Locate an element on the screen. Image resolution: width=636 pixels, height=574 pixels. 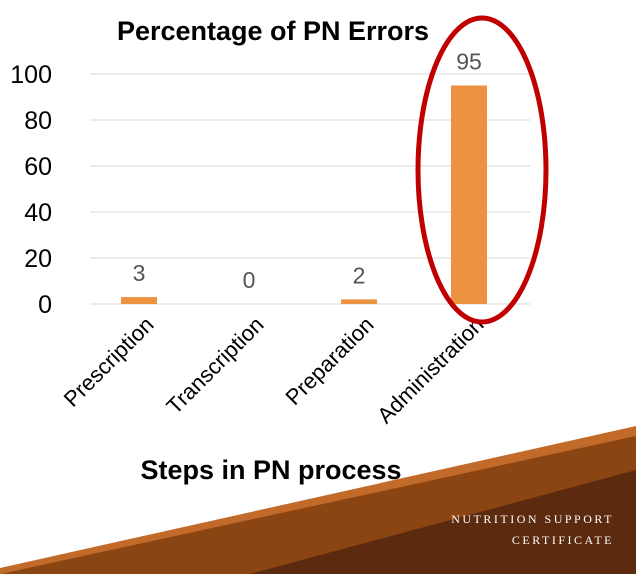
chart-title: Percentage of PN Errors is located at coordinates (273, 31).